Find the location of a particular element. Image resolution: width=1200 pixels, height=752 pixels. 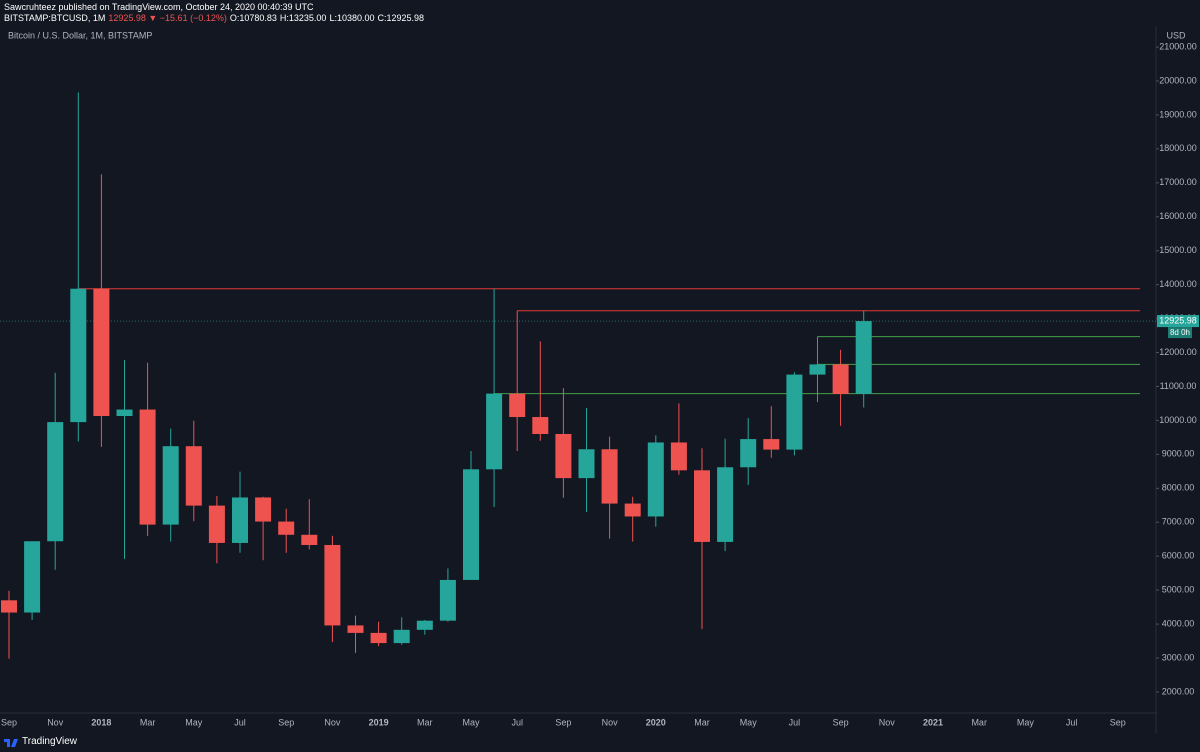

ohlc-o: O:10780.83 is located at coordinates (253, 18).